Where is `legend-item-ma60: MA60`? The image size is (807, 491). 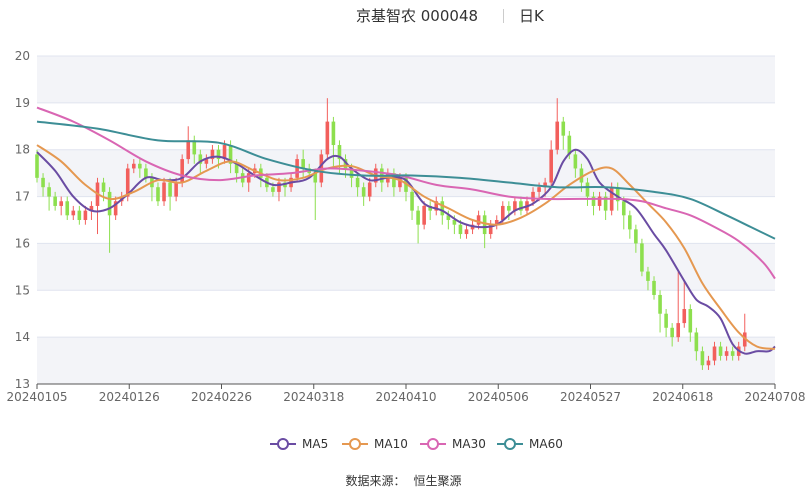
legend-item-ma60: MA60 is located at coordinates (530, 444).